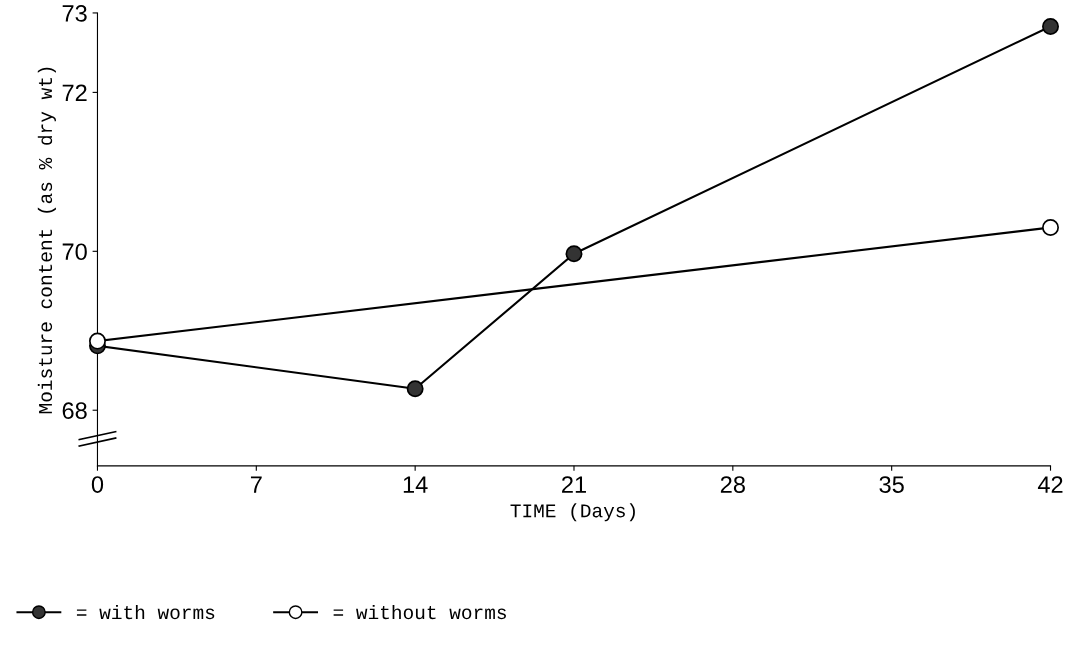 This screenshot has width=1083, height=647. Describe the element at coordinates (97, 484) in the screenshot. I see `x-tick-label: 0` at that location.